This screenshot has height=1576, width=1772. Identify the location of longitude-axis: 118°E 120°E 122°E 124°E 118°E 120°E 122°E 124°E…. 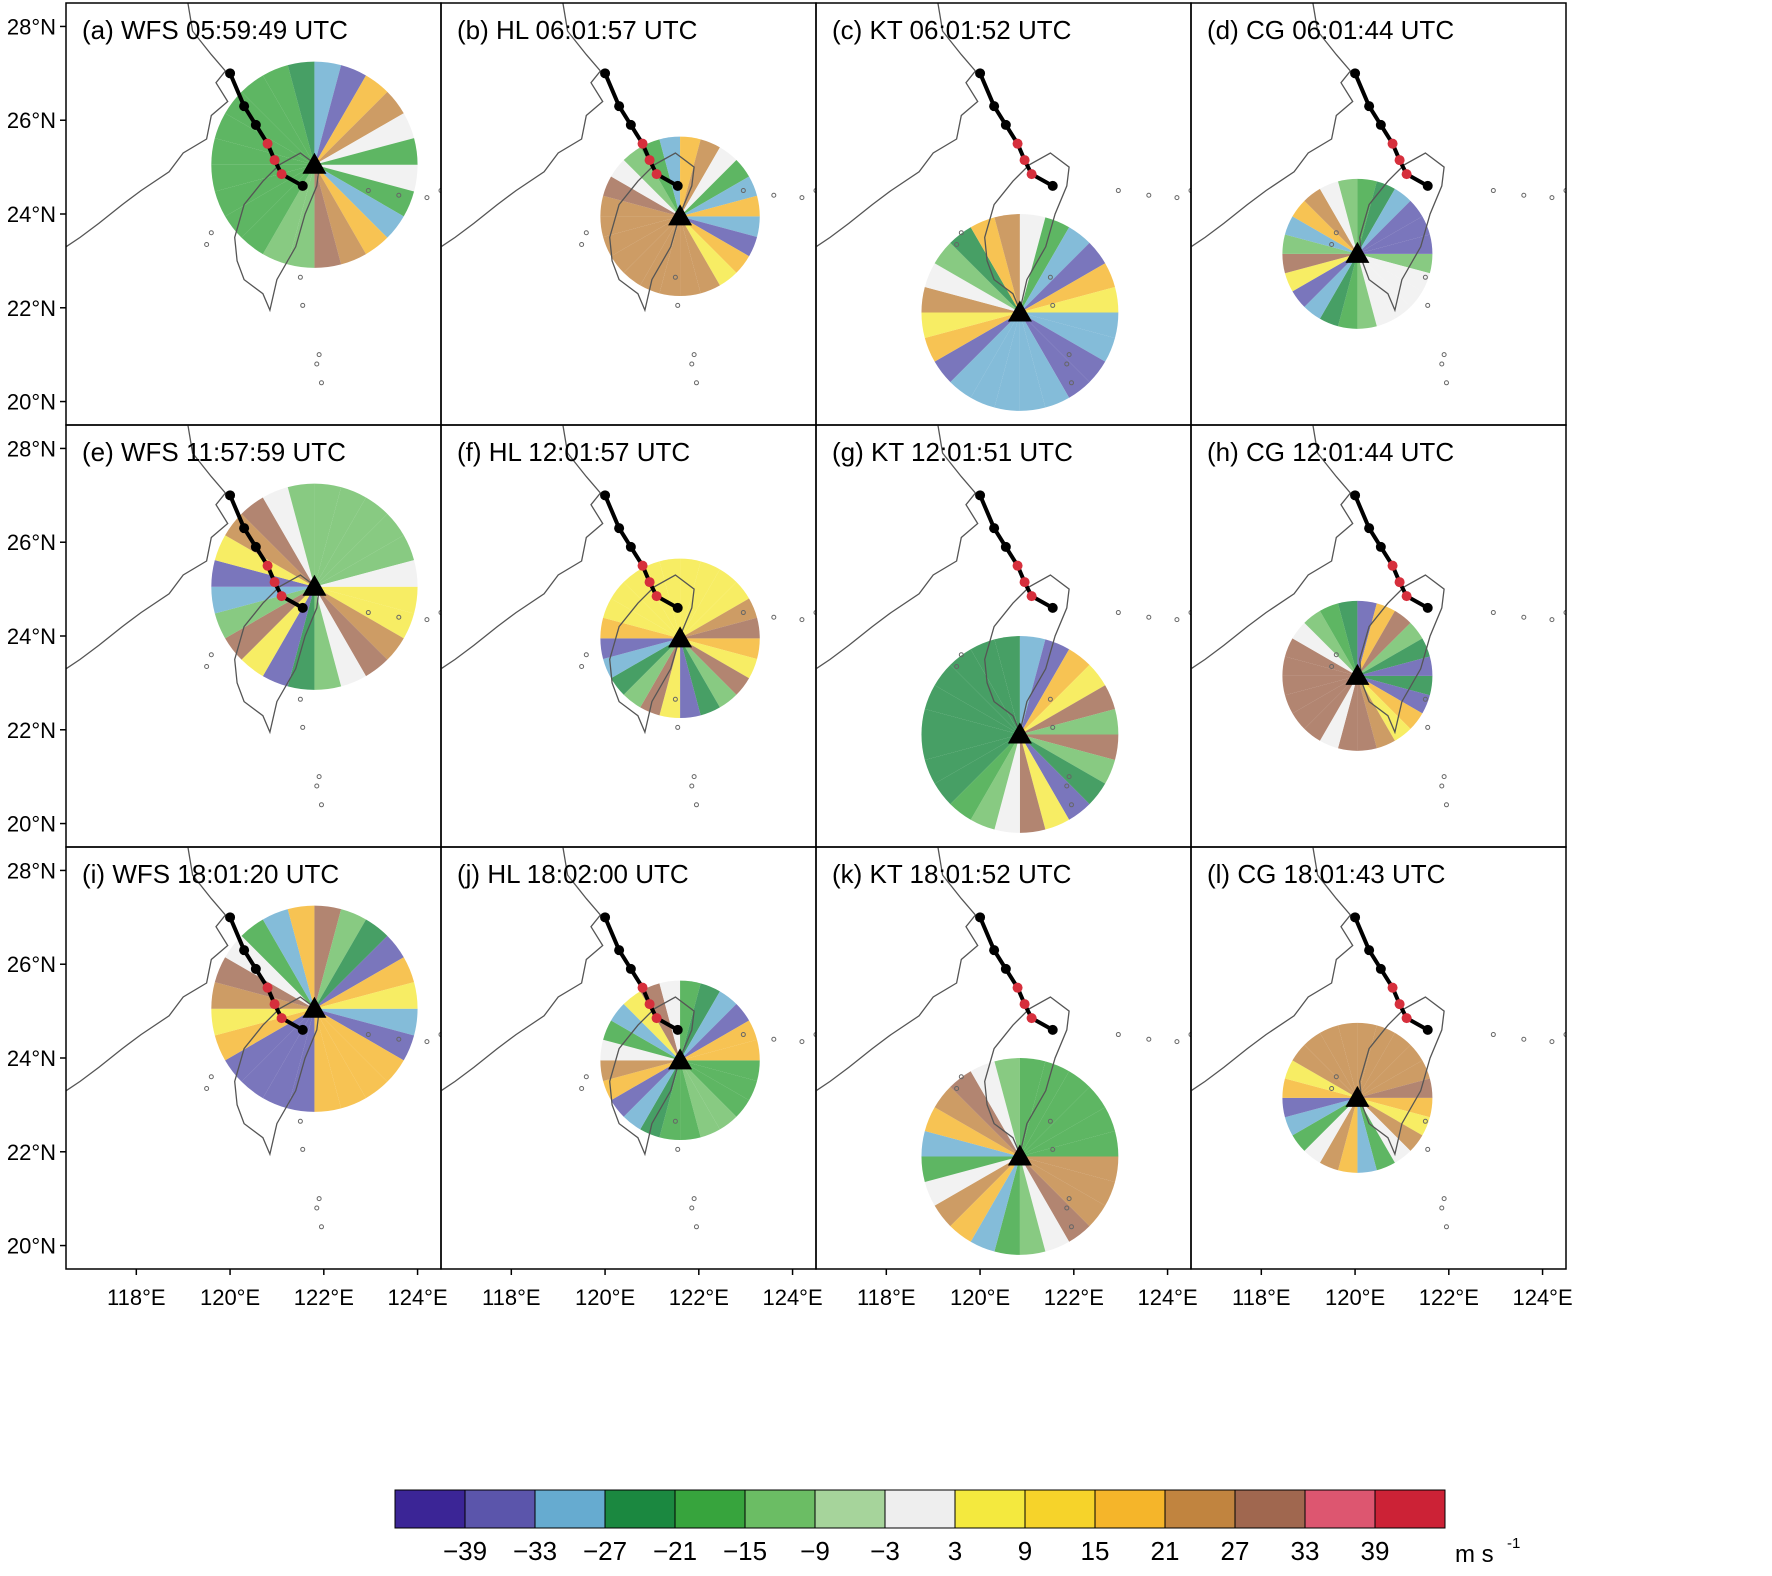
(840, 1289).